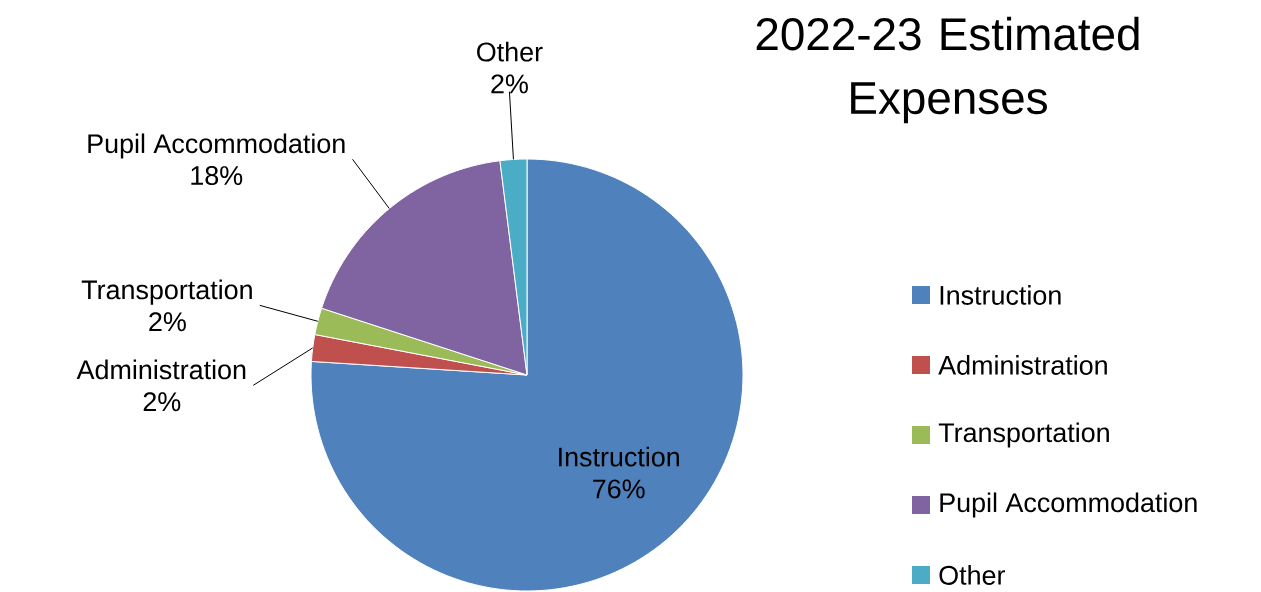 The image size is (1261, 592). I want to click on legend-label: Pupil Accommodation, so click(1068, 505).